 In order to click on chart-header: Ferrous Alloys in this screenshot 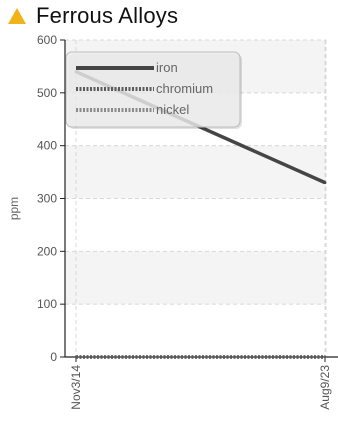, I will do `click(91, 16)`.